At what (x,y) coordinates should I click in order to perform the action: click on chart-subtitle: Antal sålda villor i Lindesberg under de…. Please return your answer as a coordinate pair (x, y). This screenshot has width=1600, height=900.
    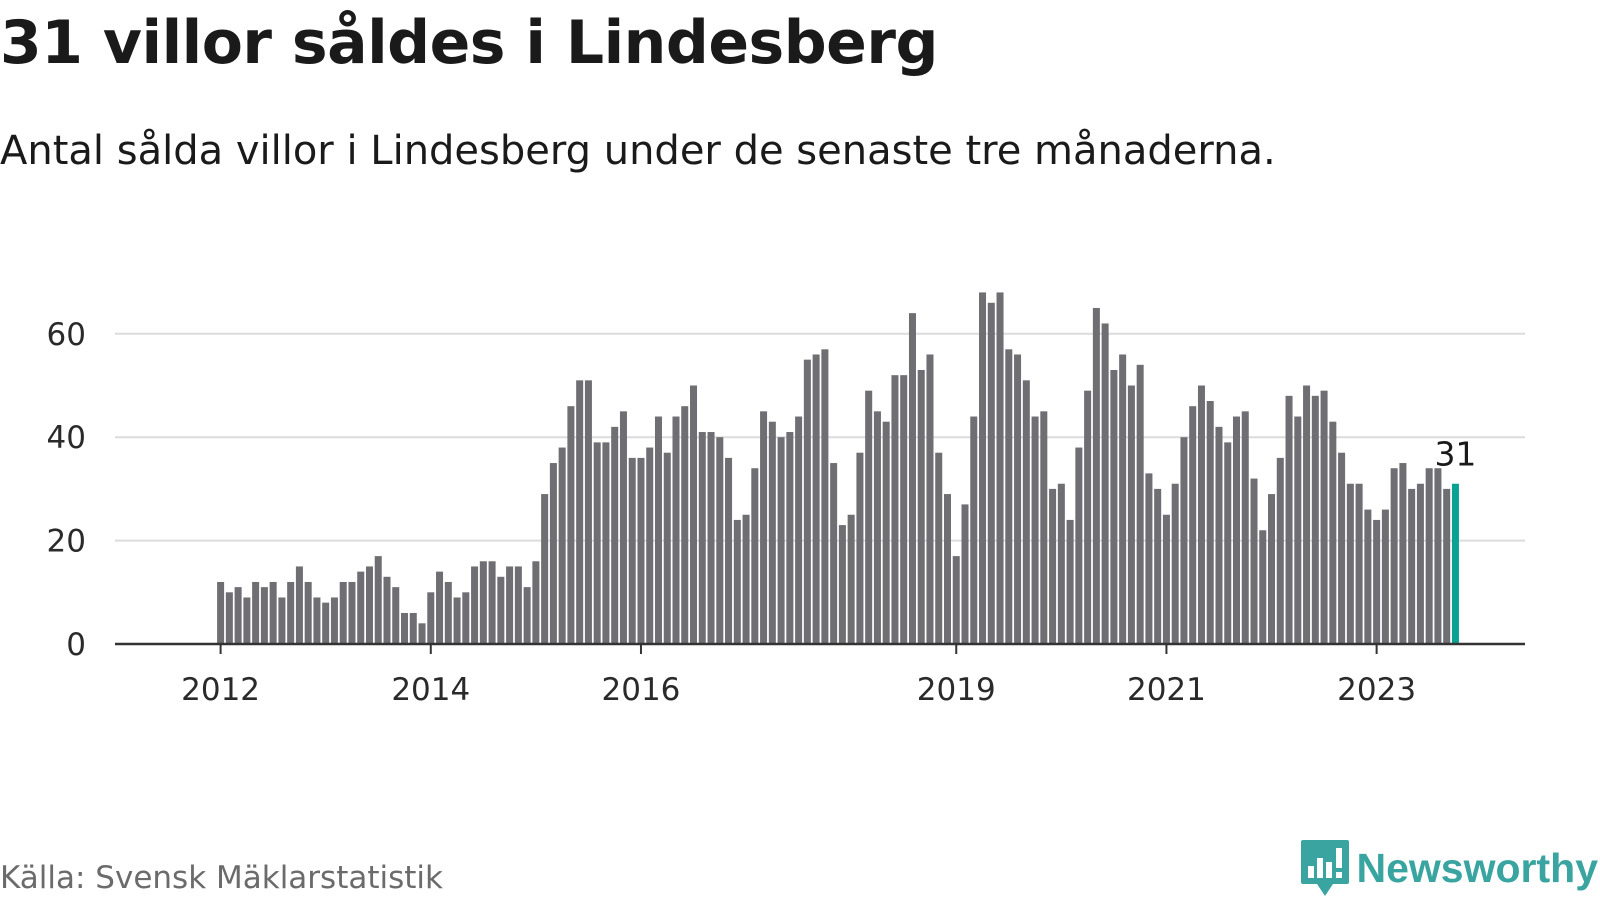
    Looking at the image, I should click on (638, 151).